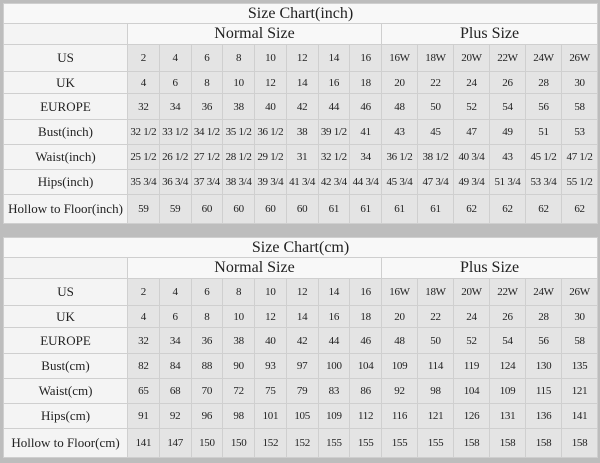  Describe the element at coordinates (270, 58) in the screenshot. I see `normal-size-cell: 10` at that location.